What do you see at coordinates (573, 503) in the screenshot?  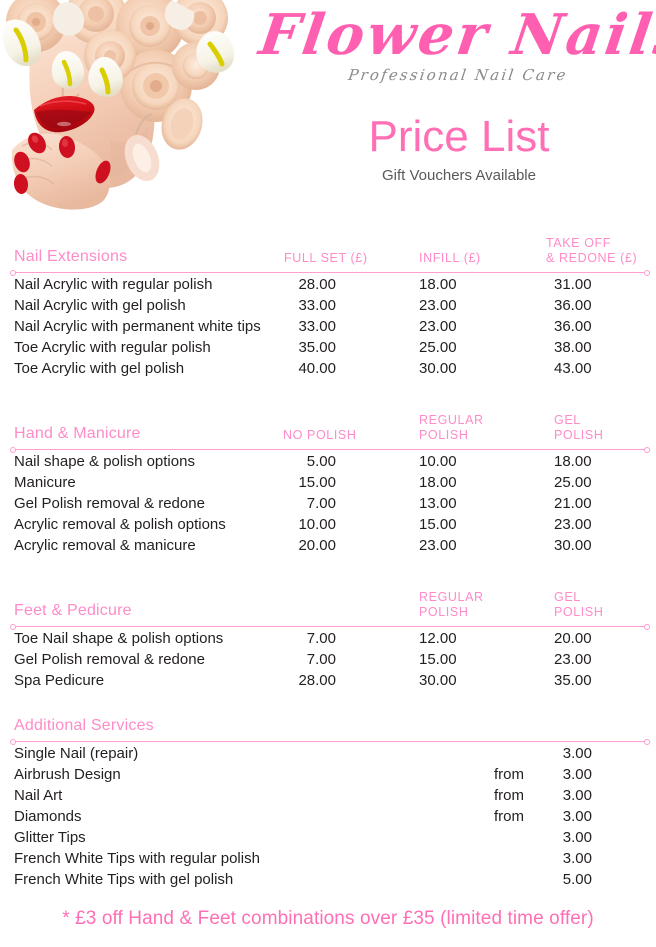 I see `price-col-3: 21.00` at bounding box center [573, 503].